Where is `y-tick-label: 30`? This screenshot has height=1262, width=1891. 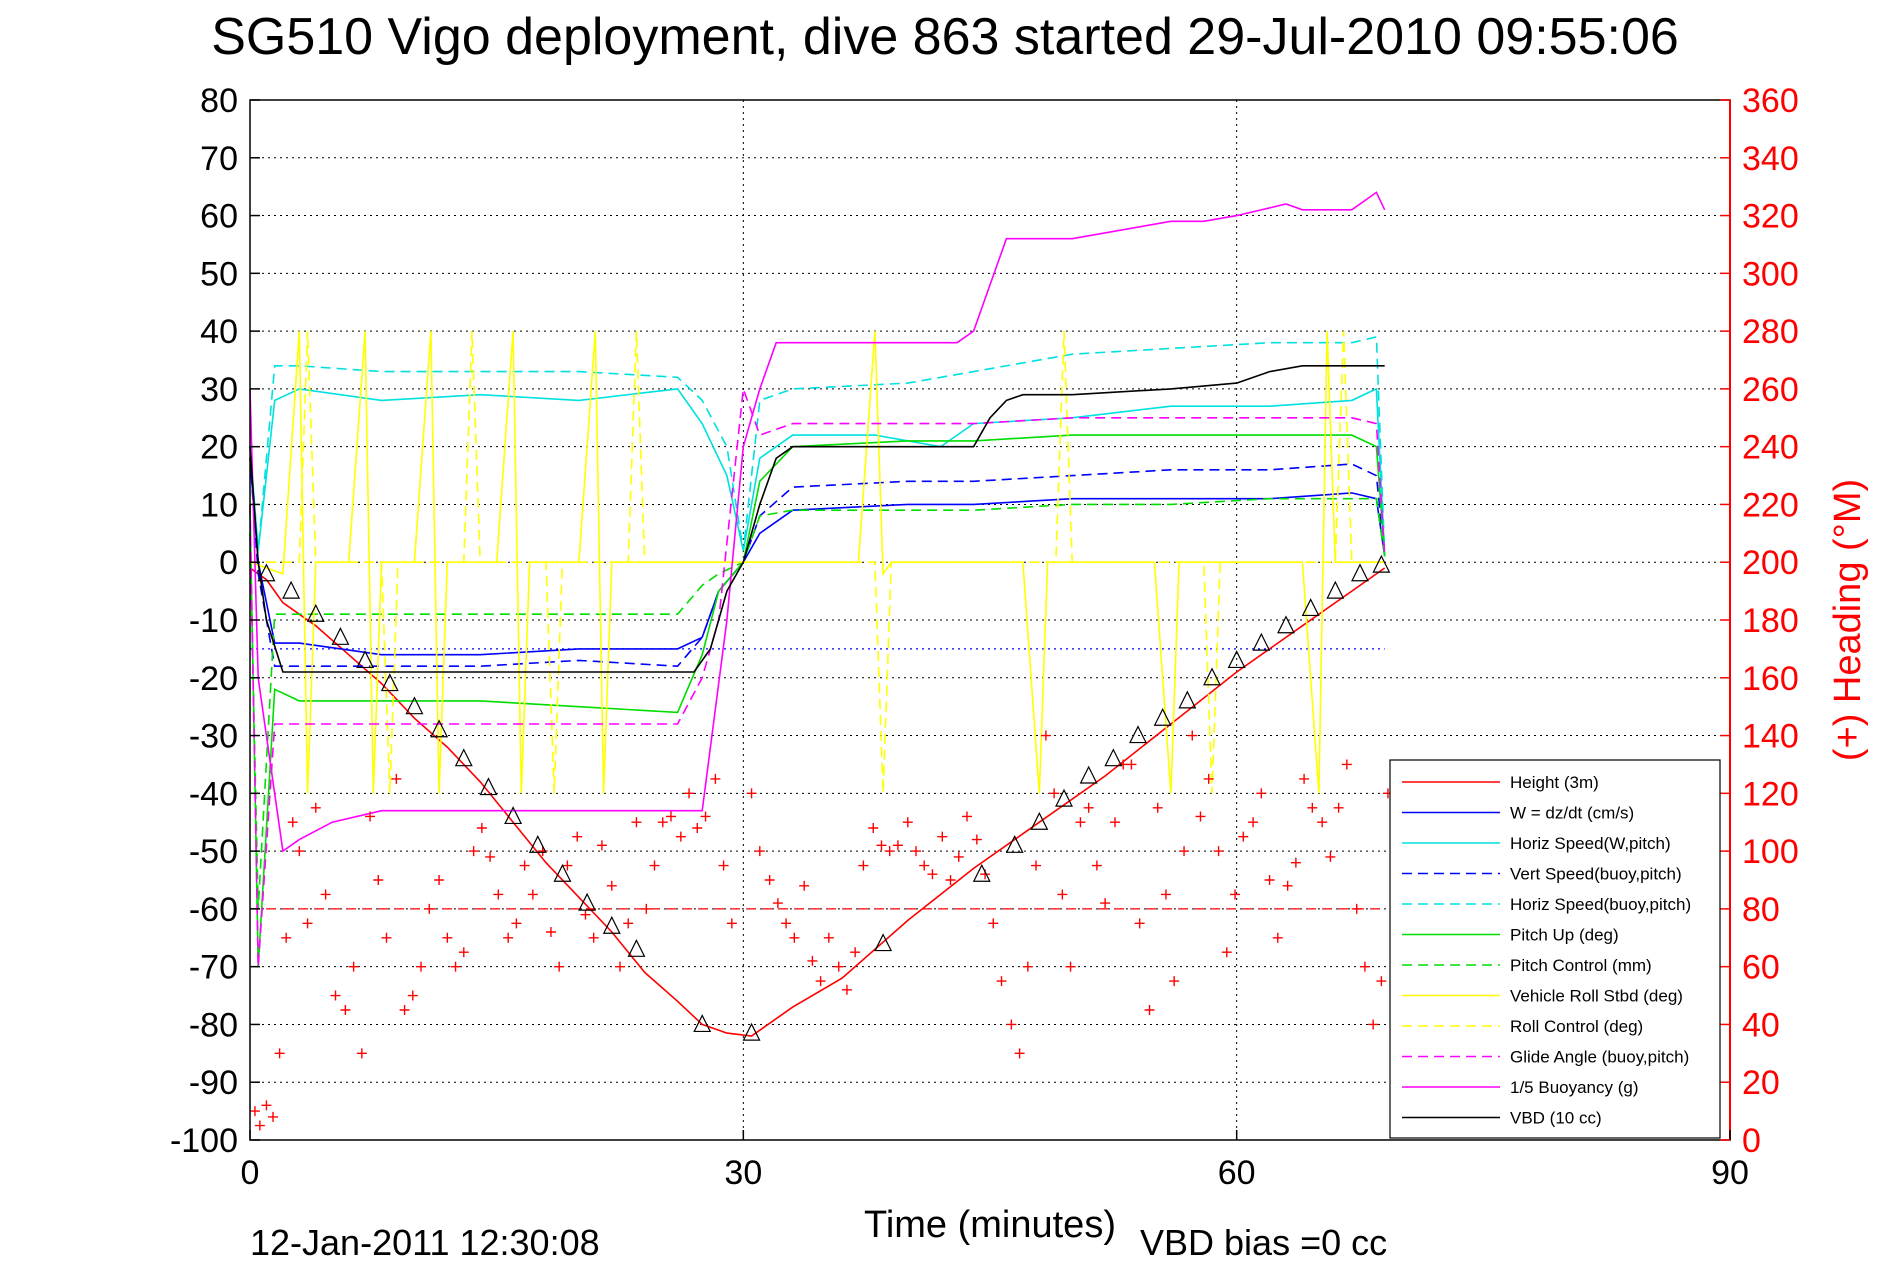
y-tick-label: 30 is located at coordinates (219, 390).